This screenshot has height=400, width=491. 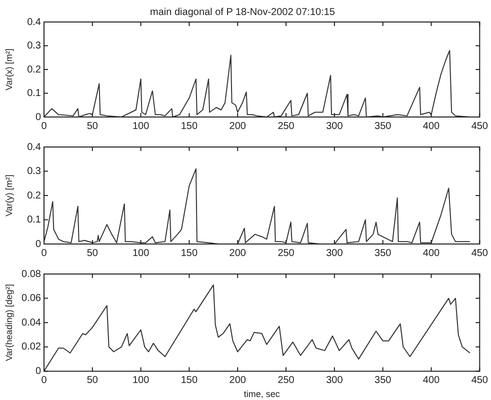 What do you see at coordinates (32, 322) in the screenshot?
I see `y-tick-label: 0.04` at bounding box center [32, 322].